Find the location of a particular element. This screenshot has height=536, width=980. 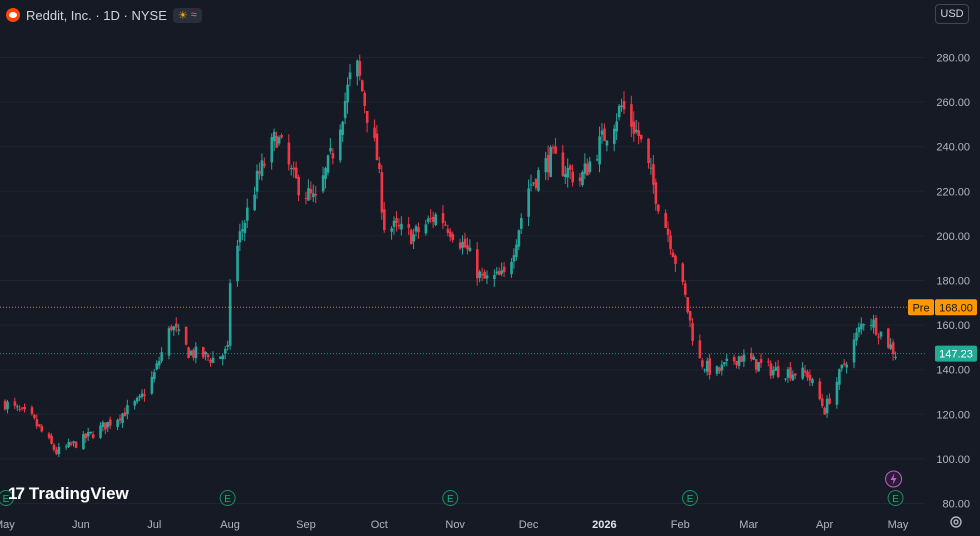

x-tick-label: Mar is located at coordinates (748, 525).